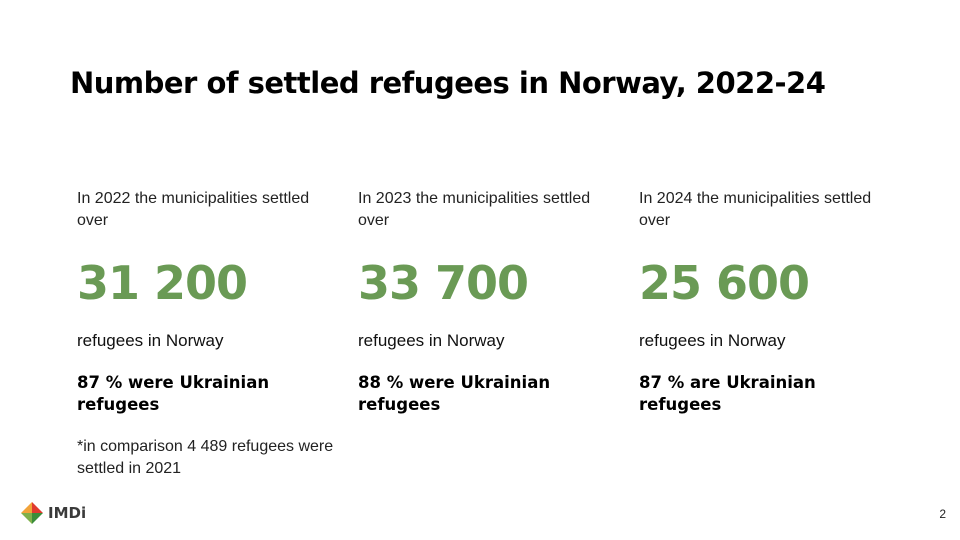 The width and height of the screenshot is (960, 540). Describe the element at coordinates (26, 507) in the screenshot. I see `logo-segment-left` at that location.